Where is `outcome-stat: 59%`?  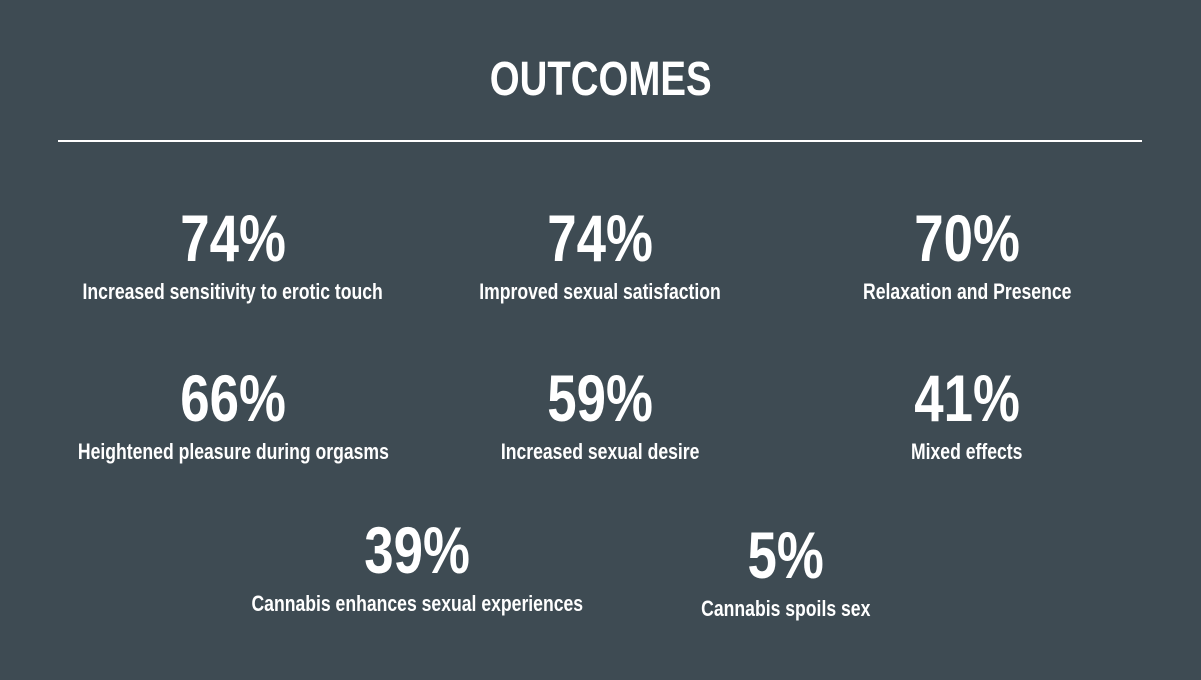 outcome-stat: 59% is located at coordinates (600, 398).